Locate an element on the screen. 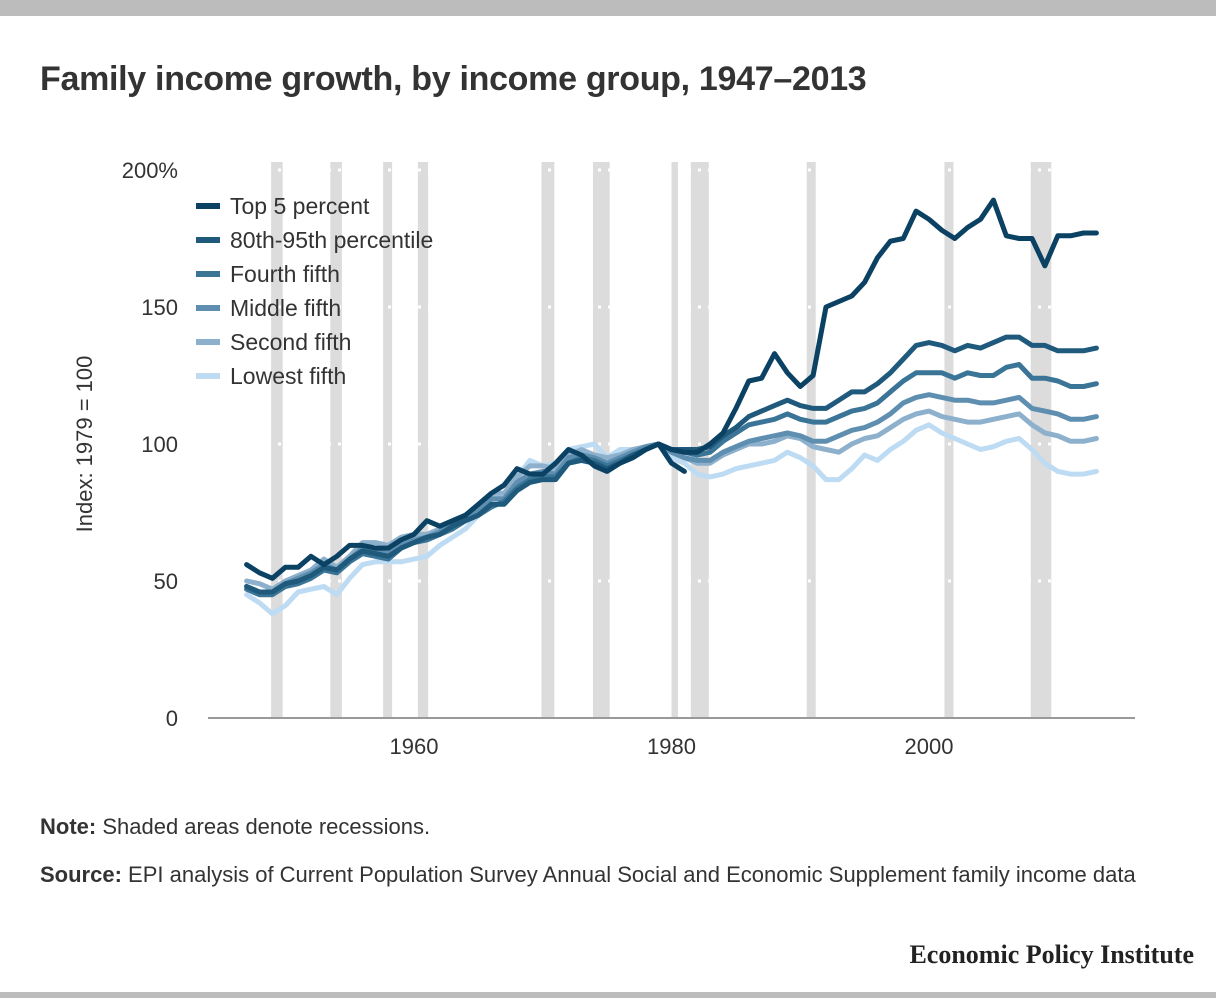  x-tick-labels: 1960 1980 2000 is located at coordinates (672, 746).